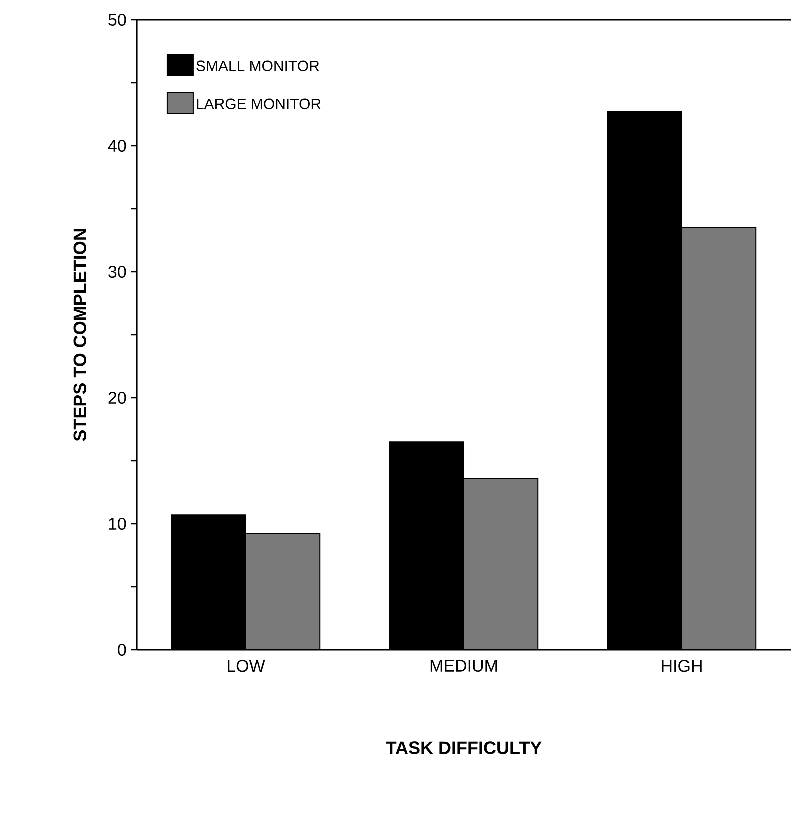 This screenshot has width=797, height=813. Describe the element at coordinates (258, 66) in the screenshot. I see `legend-label: SMALL MONITOR` at that location.